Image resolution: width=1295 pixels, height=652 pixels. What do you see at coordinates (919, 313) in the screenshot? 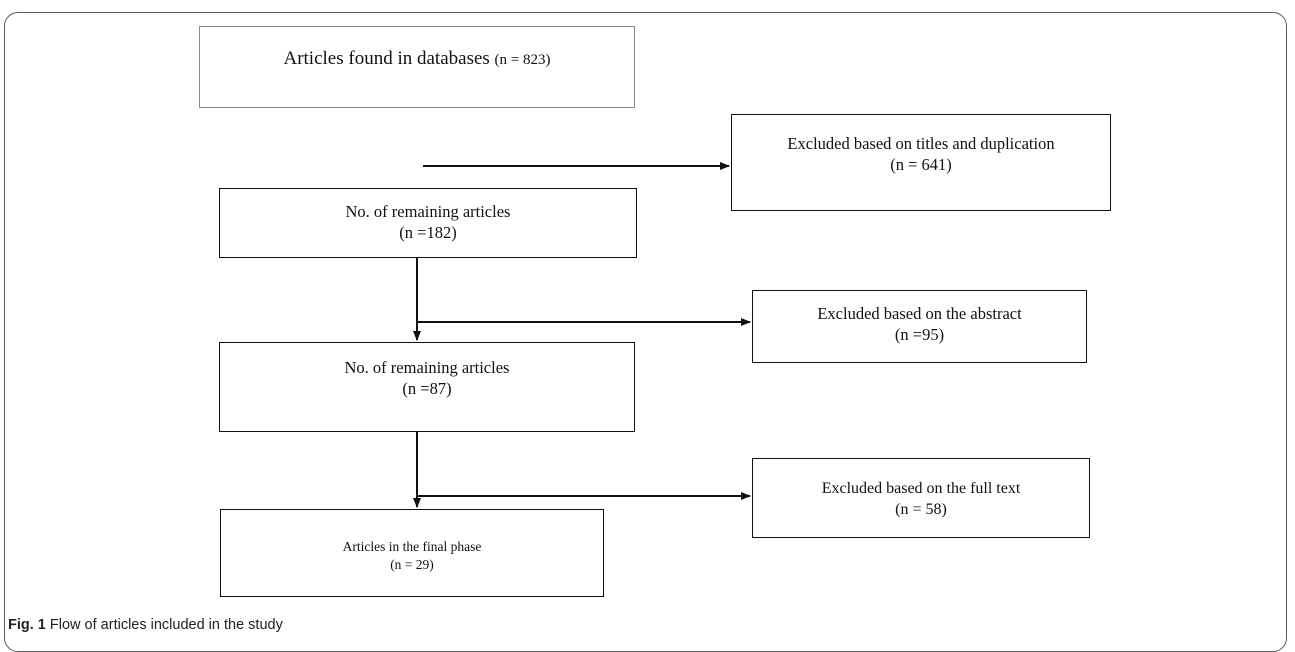
I see `box-excluded-abstract-label: Excluded based on the abstract` at bounding box center [919, 313].